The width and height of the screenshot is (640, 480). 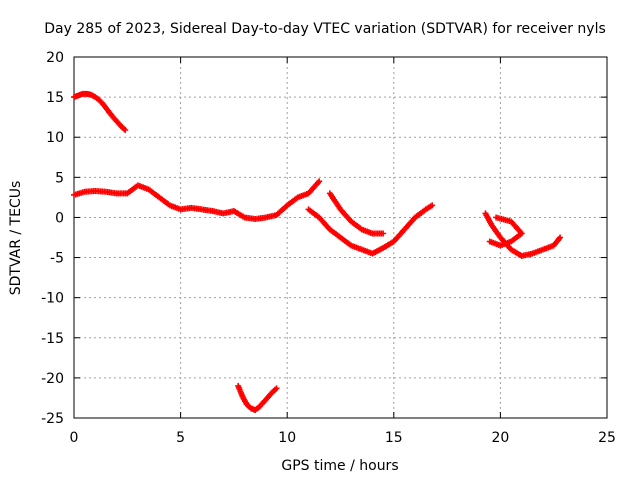 I want to click on series-track-main, so click(x=197, y=200).